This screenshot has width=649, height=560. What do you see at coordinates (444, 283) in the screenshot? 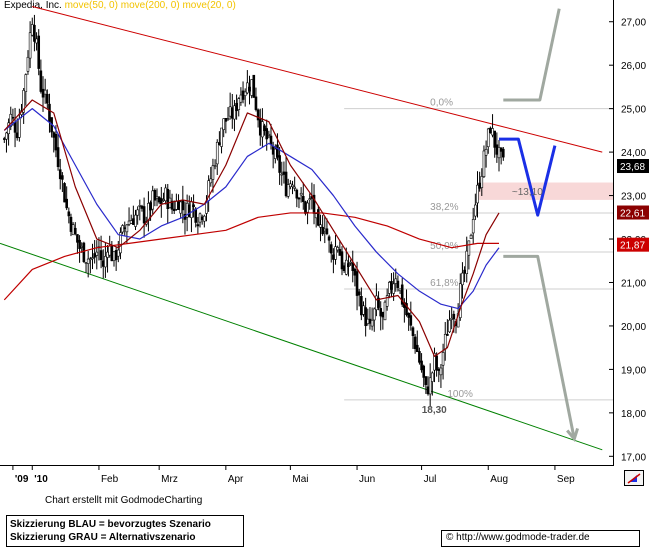
I see `fib-label-3: 61,8%` at bounding box center [444, 283].